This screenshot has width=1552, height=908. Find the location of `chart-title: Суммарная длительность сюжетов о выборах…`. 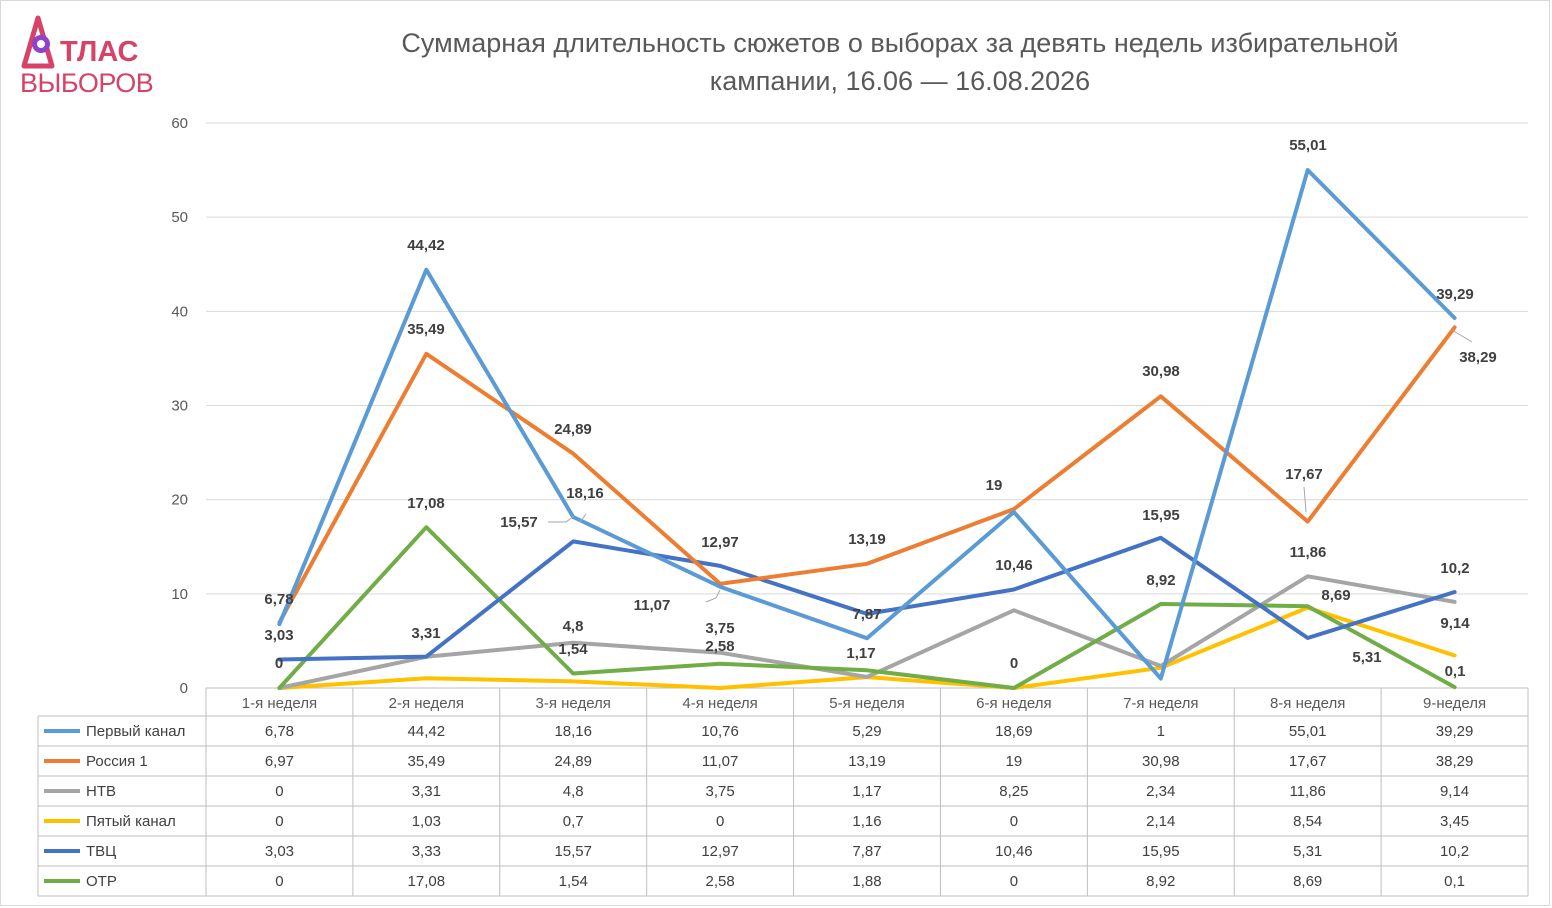

chart-title: Суммарная длительность сюжетов о выборах… is located at coordinates (900, 62).